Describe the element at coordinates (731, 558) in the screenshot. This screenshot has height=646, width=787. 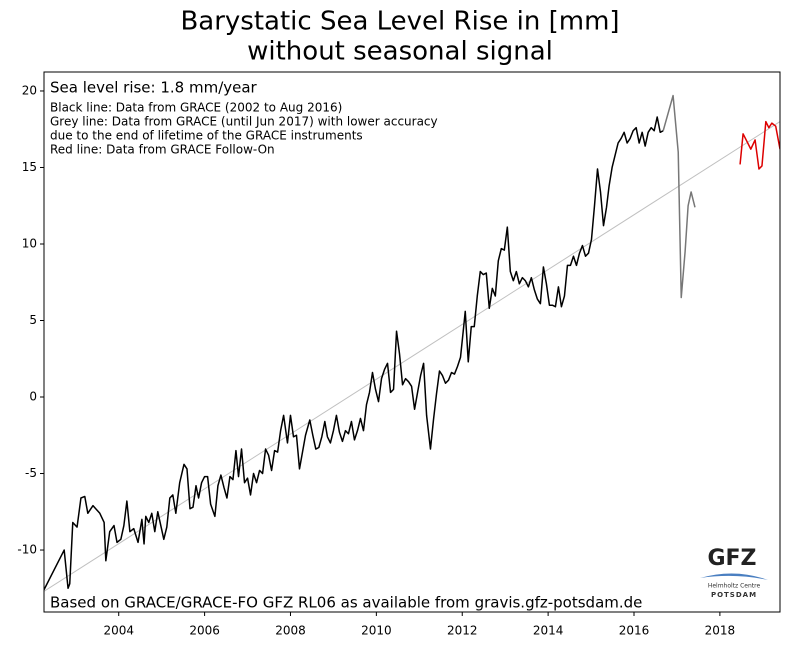
I see `logo: GFZ` at that location.